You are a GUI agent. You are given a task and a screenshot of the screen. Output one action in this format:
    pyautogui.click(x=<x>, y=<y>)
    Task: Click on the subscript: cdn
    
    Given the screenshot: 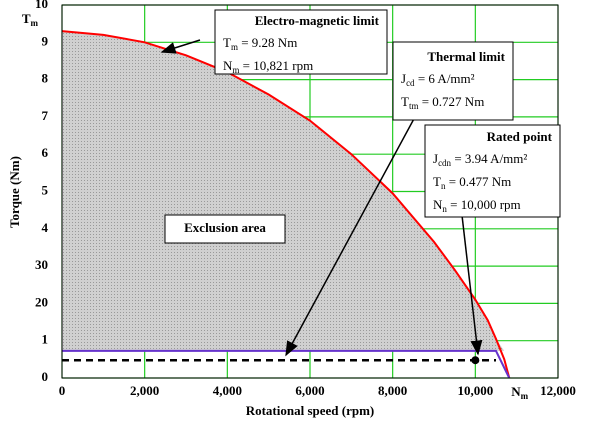 What is the action you would take?
    pyautogui.click(x=444, y=163)
    